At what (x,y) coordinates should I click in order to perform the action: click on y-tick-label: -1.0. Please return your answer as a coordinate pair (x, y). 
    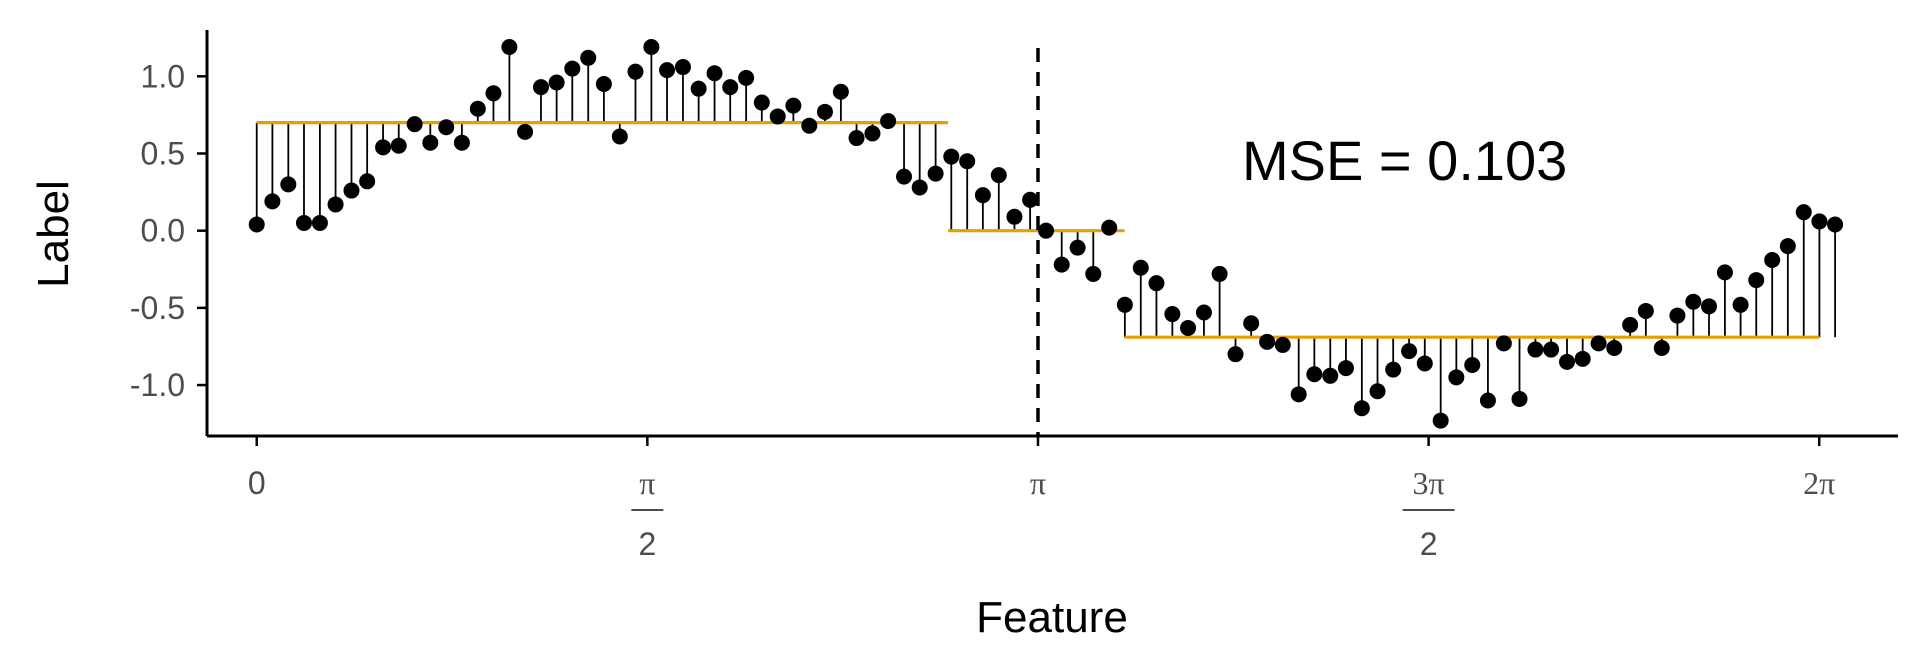
    Looking at the image, I should click on (157, 385).